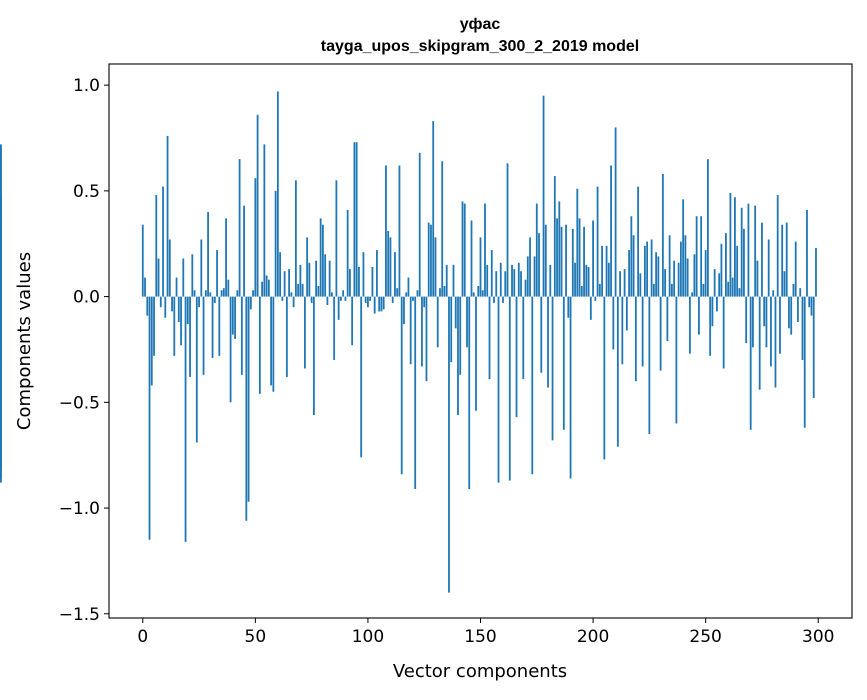  What do you see at coordinates (480, 671) in the screenshot?
I see `x-axis-label: Vector components` at bounding box center [480, 671].